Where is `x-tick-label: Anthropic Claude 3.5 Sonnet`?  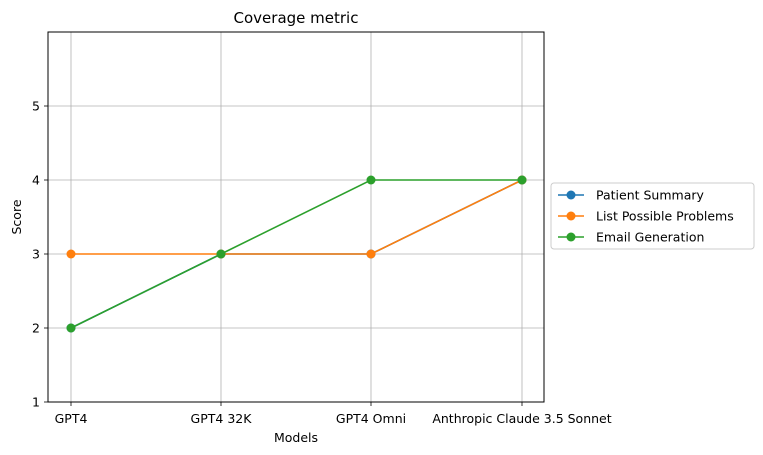
x-tick-label: Anthropic Claude 3.5 Sonnet is located at coordinates (521, 418).